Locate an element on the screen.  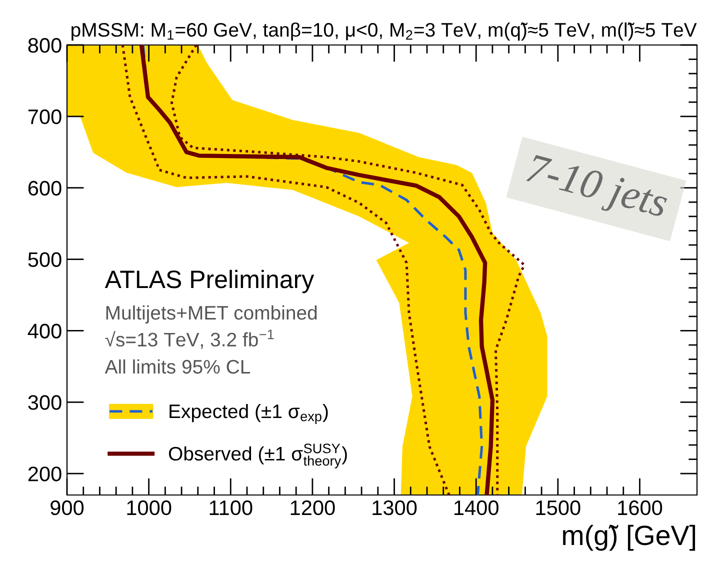
x-tick-label: 1500 is located at coordinates (558, 508).